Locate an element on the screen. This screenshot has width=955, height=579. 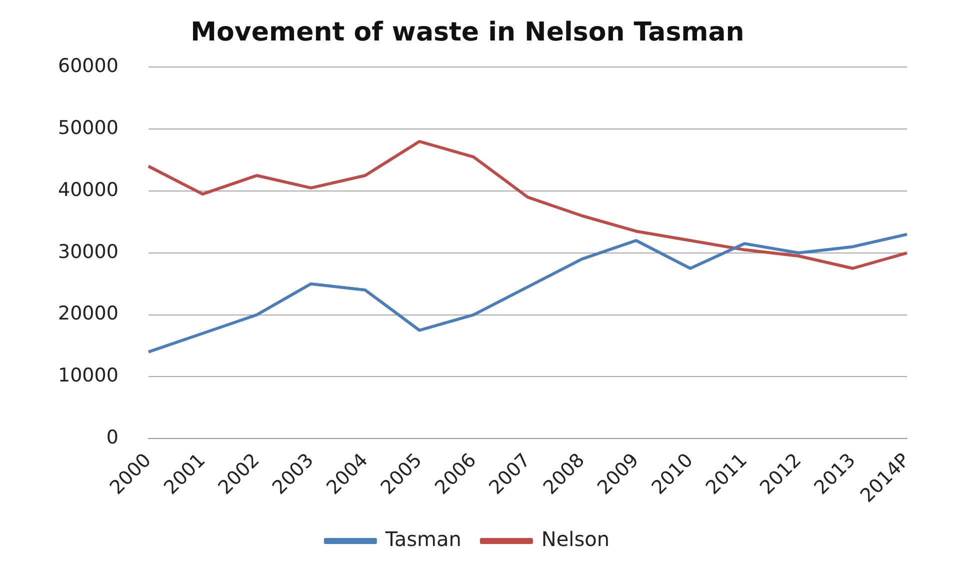
legend-label: Nelson is located at coordinates (575, 539).